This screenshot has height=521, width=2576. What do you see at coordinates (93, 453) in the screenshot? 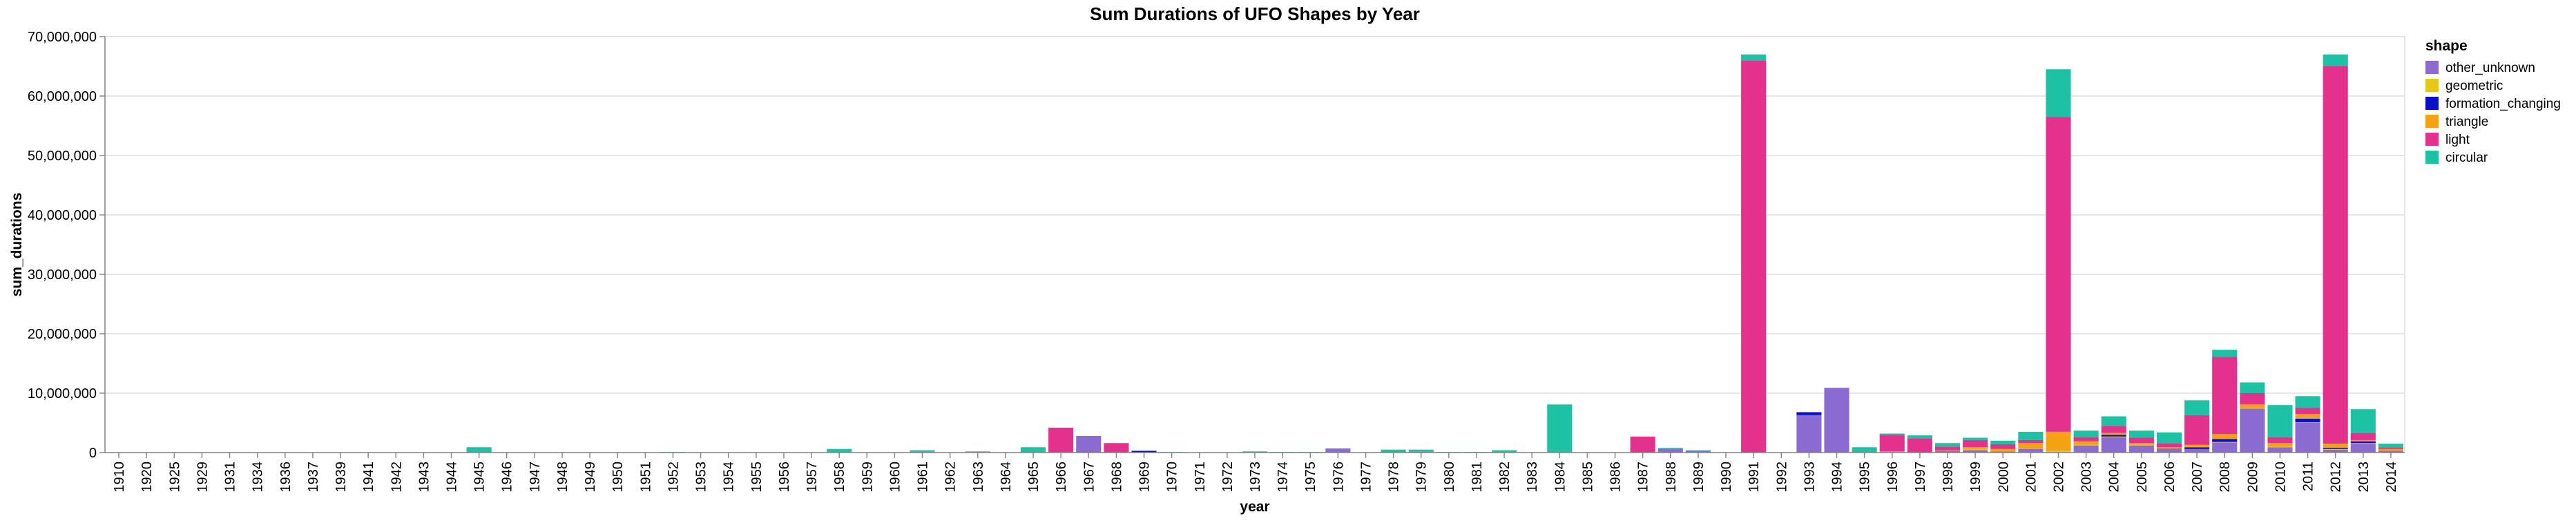
I see `y-tick-label: 0` at bounding box center [93, 453].